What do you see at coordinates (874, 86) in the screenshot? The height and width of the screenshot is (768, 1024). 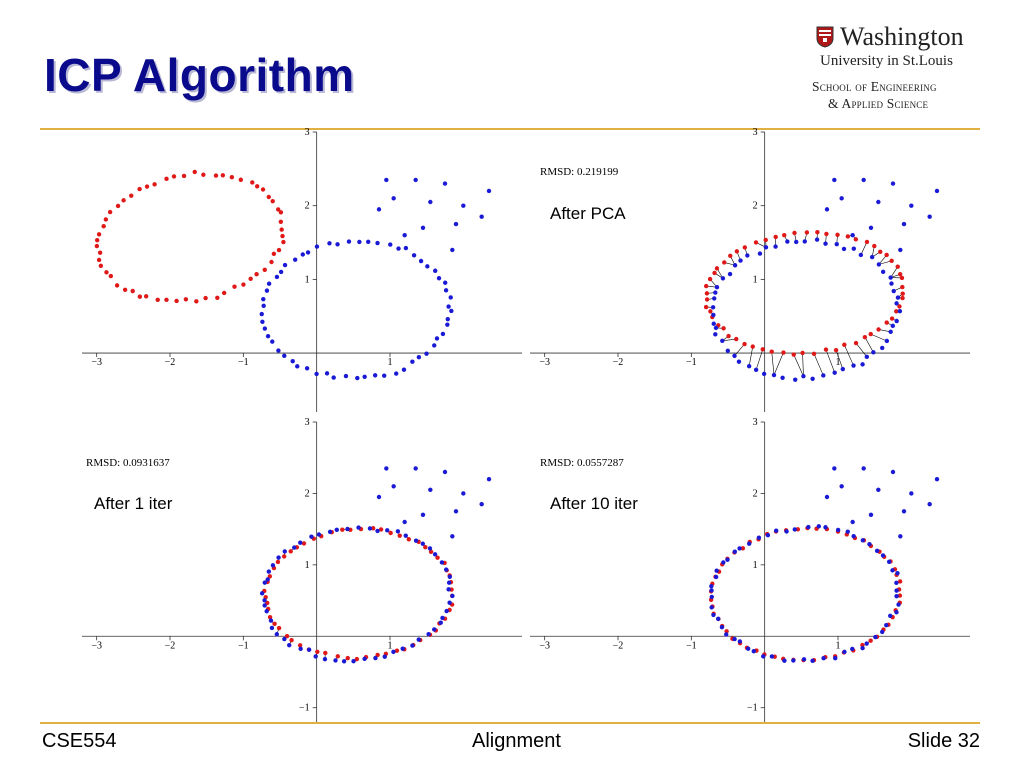 I see `logo-school: School of Engineering` at bounding box center [874, 86].